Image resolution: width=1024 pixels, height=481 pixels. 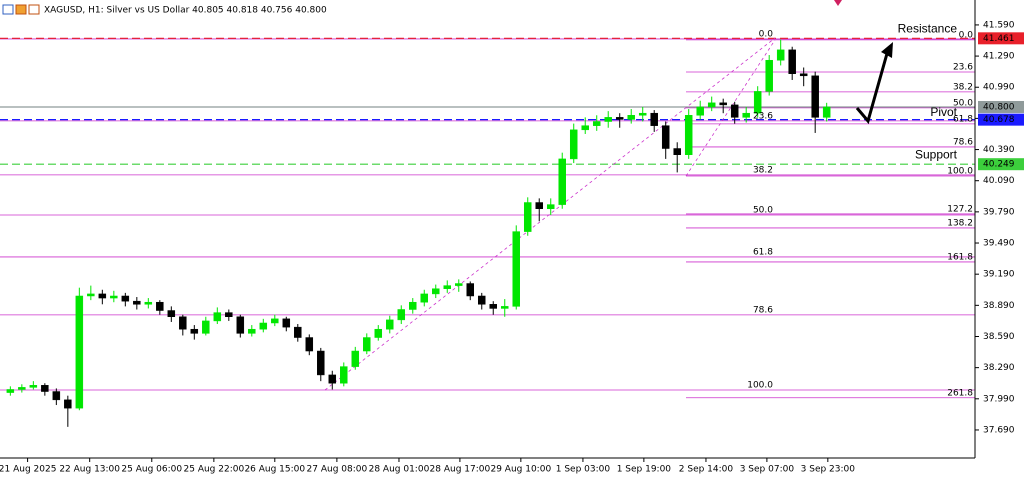 I want to click on price-tag-label: 40.249, so click(x=999, y=165).